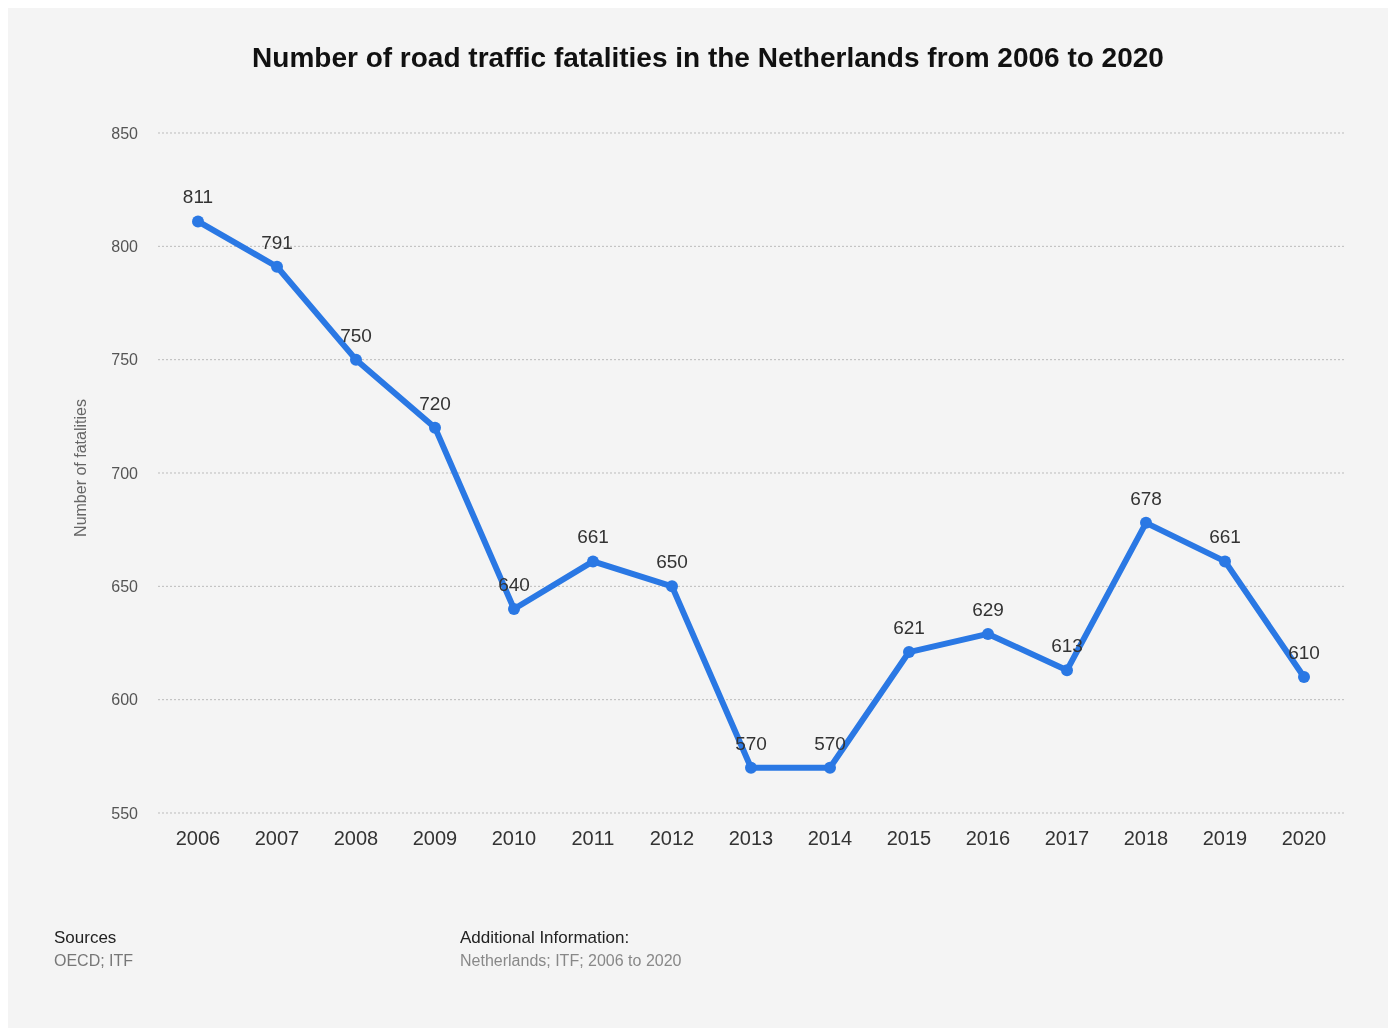 Image resolution: width=1398 pixels, height=1036 pixels. What do you see at coordinates (125, 813) in the screenshot?
I see `y-tick-label: 550` at bounding box center [125, 813].